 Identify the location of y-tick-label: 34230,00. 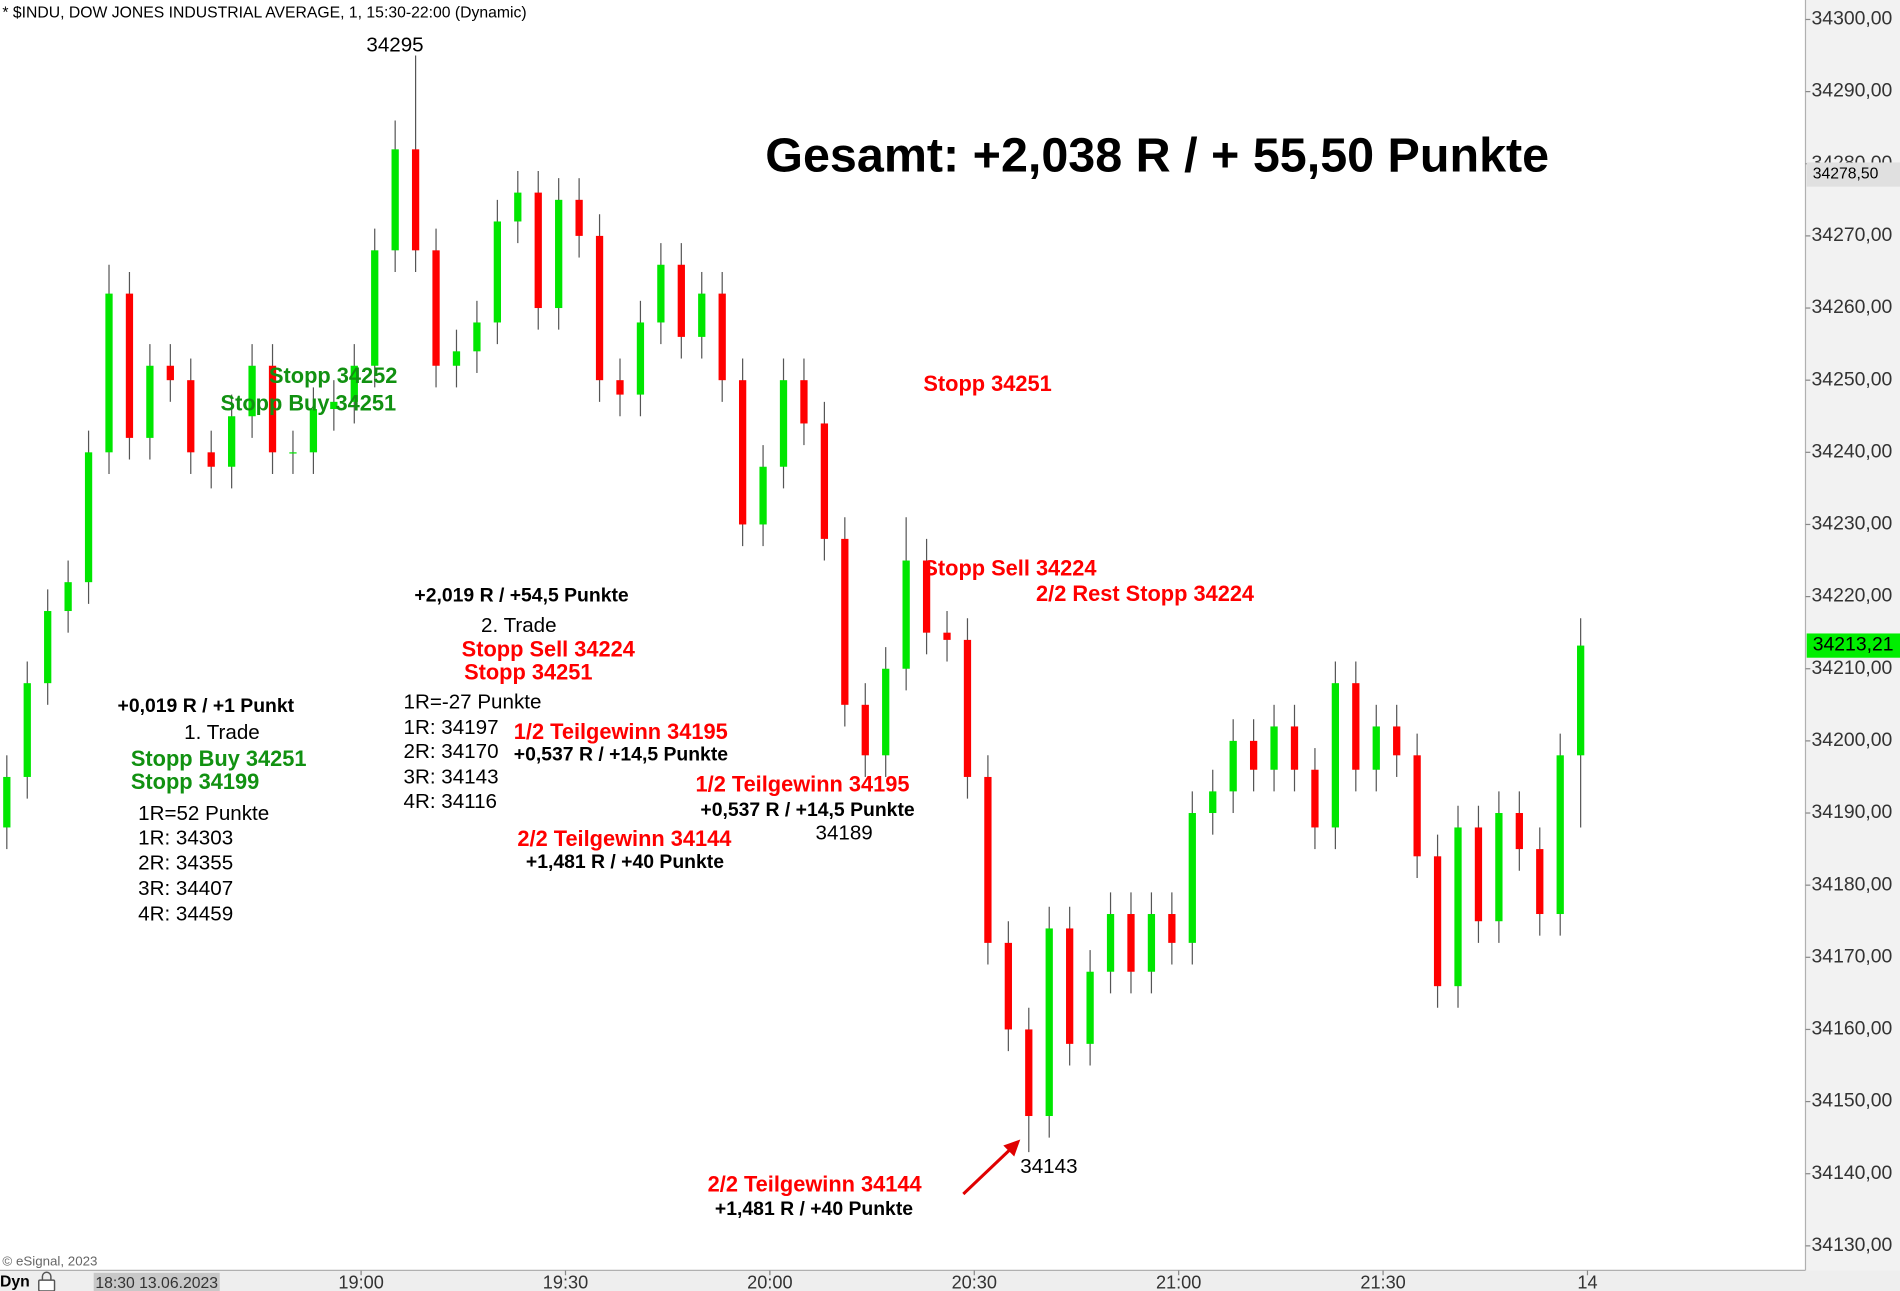
(1852, 524).